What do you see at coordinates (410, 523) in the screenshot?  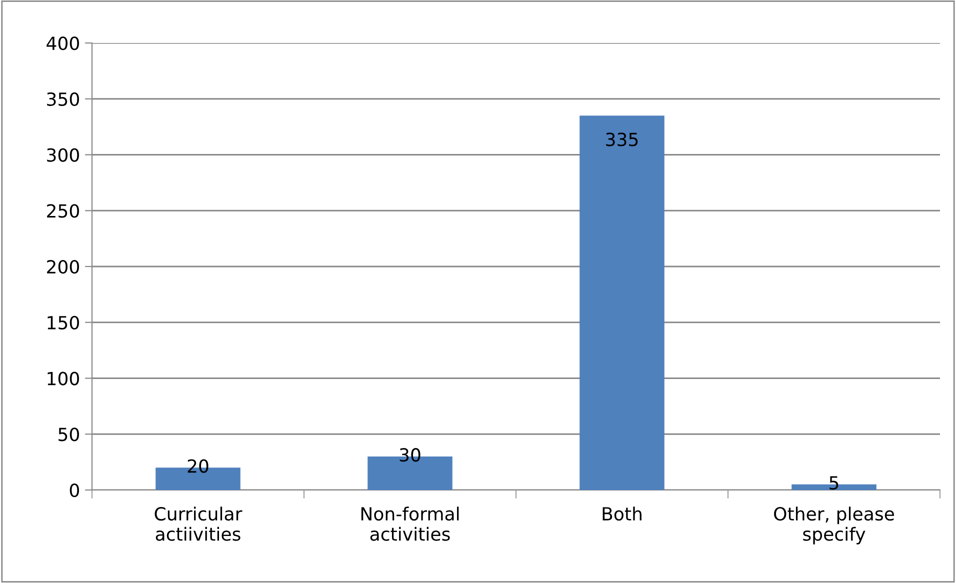 I see `x-tick-label: Non-formal activities` at bounding box center [410, 523].